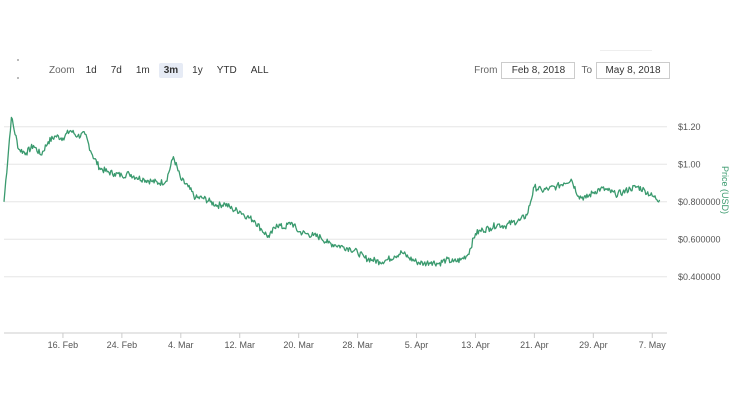 The width and height of the screenshot is (738, 410). What do you see at coordinates (534, 345) in the screenshot?
I see `x-tick-label: 21. Apr` at bounding box center [534, 345].